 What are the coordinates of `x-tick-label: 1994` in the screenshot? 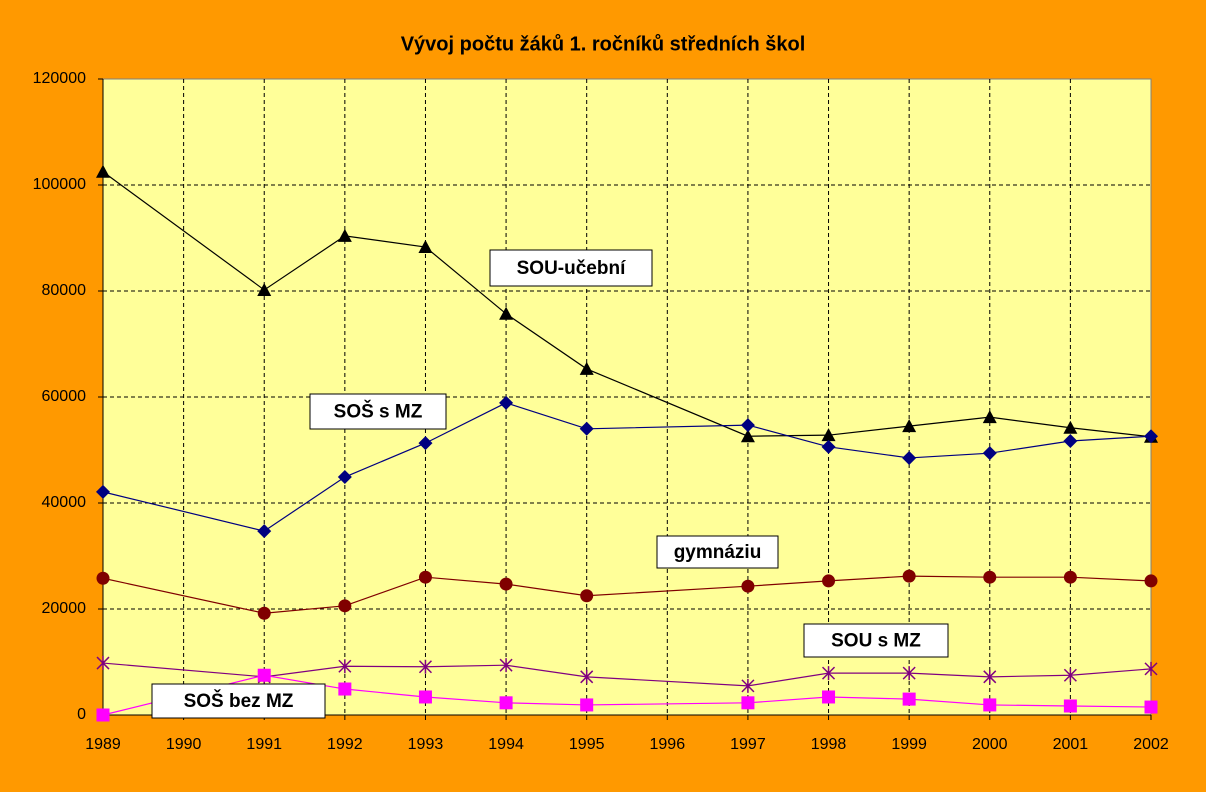 It's located at (506, 744).